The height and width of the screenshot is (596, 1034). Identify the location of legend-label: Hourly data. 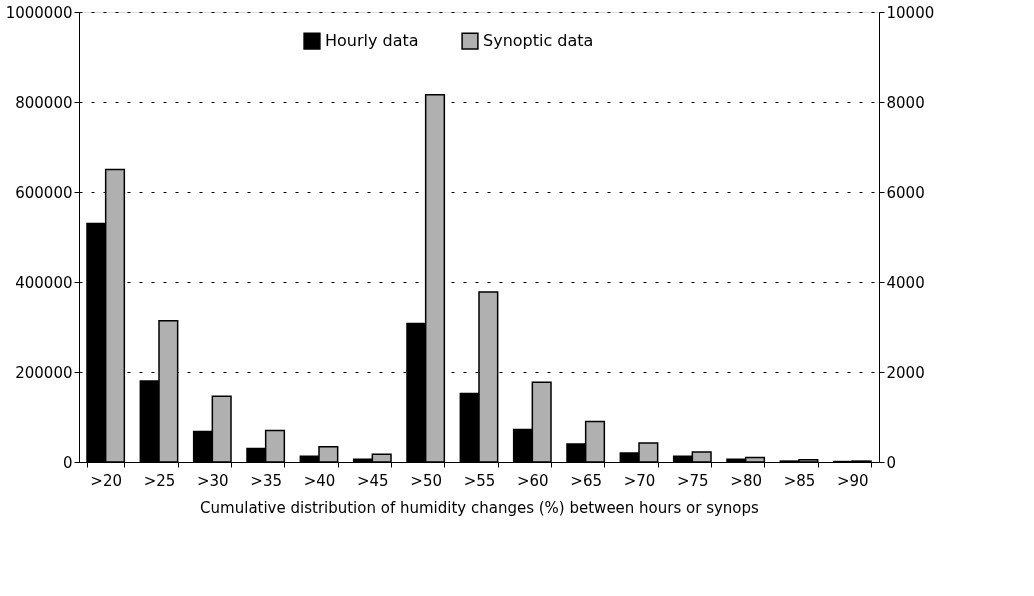
(372, 41).